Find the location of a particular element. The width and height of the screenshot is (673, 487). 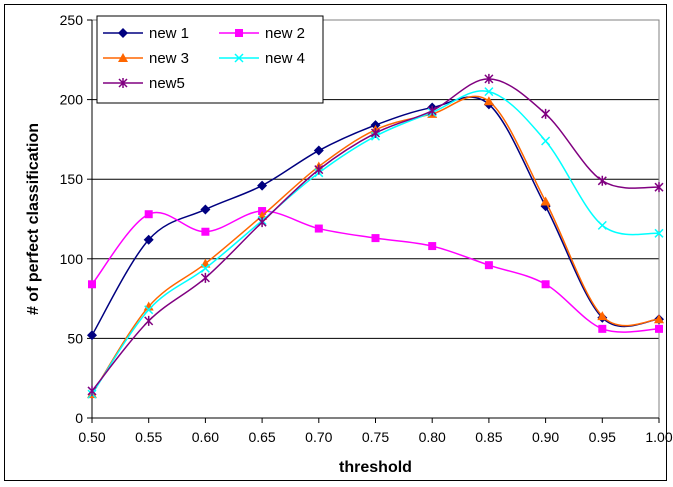

y-tick-label: 0 is located at coordinates (79, 418).